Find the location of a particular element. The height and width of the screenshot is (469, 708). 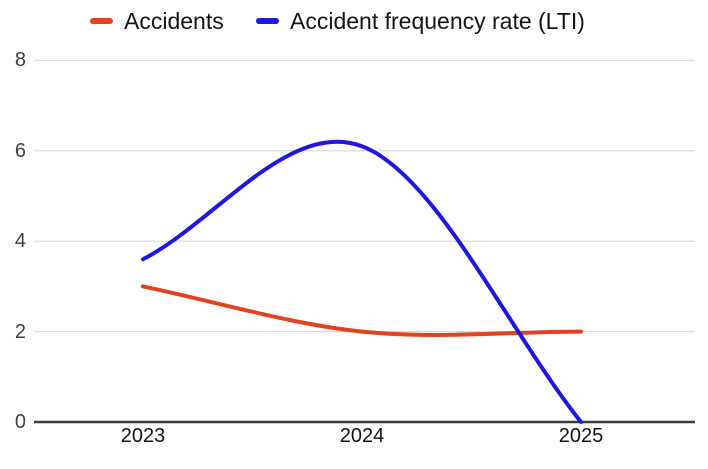

legend-item-accident-frequency-rate: Accident frequency rate (LTI) is located at coordinates (420, 21).